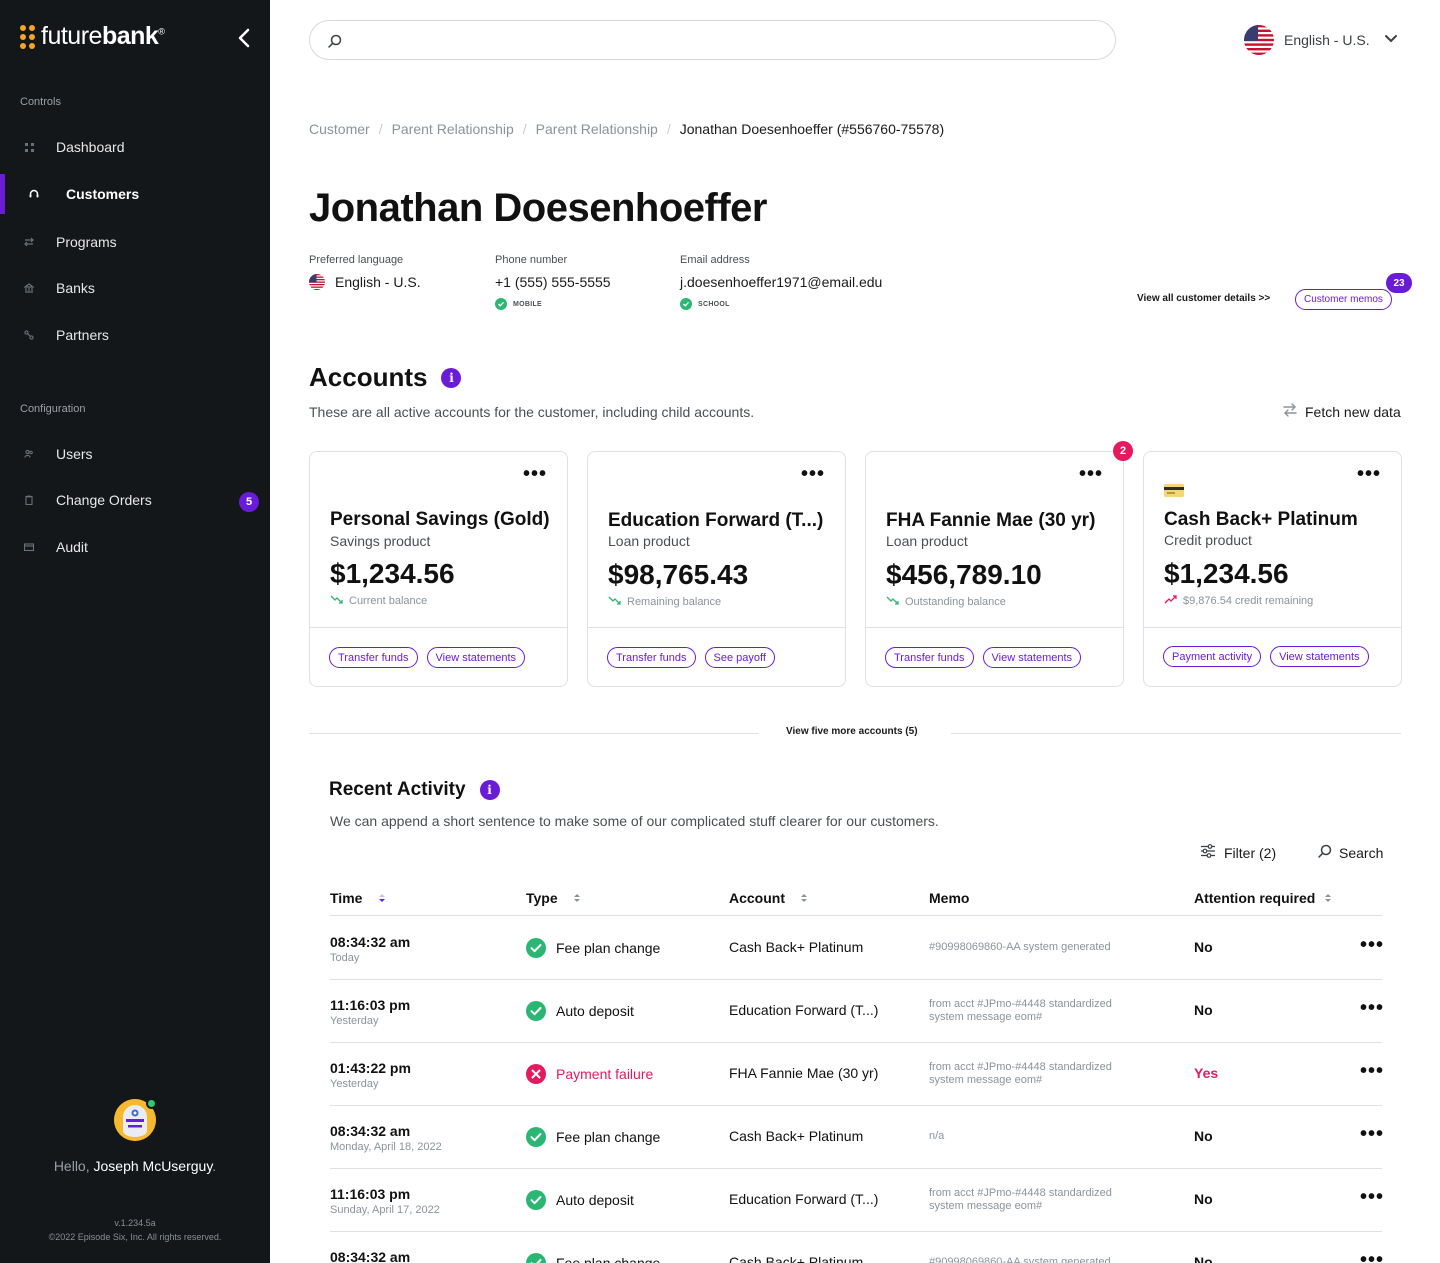 The image size is (1440, 1263). I want to click on attention-required-value: No, so click(1203, 1199).